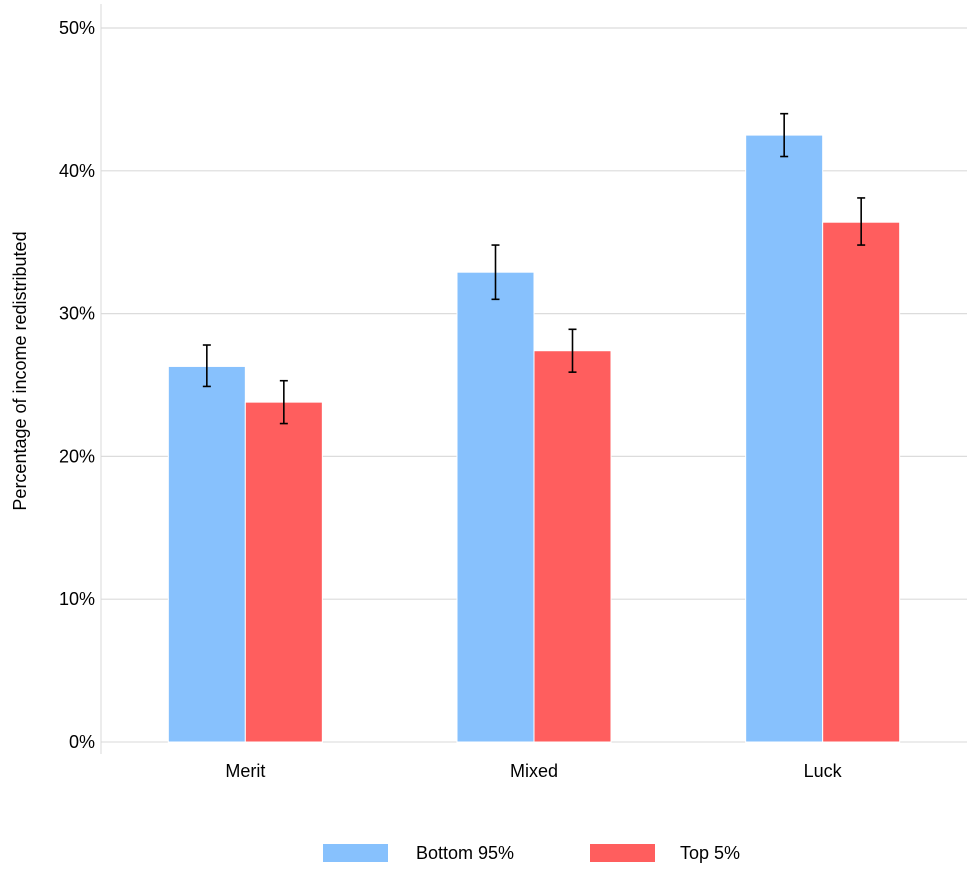  What do you see at coordinates (77, 28) in the screenshot?
I see `y-tick-label: 50%` at bounding box center [77, 28].